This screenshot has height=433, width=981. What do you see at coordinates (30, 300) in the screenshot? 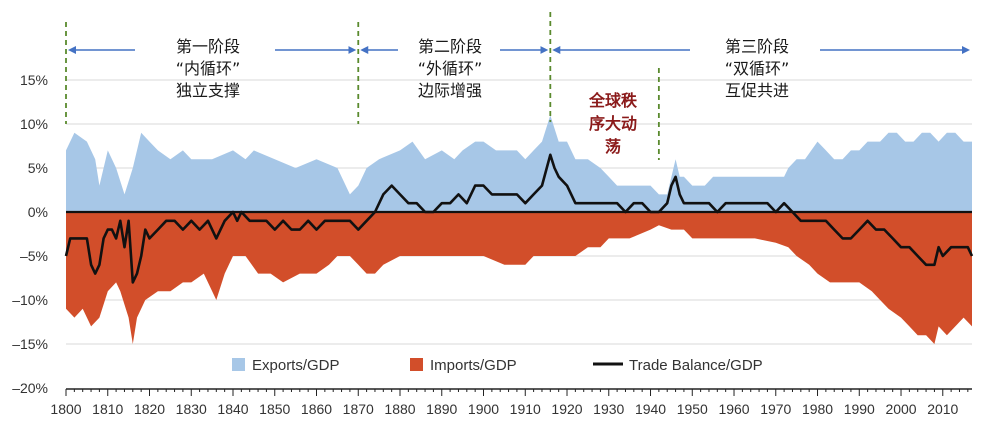
I see `y-tick-label: –10%` at bounding box center [30, 300].